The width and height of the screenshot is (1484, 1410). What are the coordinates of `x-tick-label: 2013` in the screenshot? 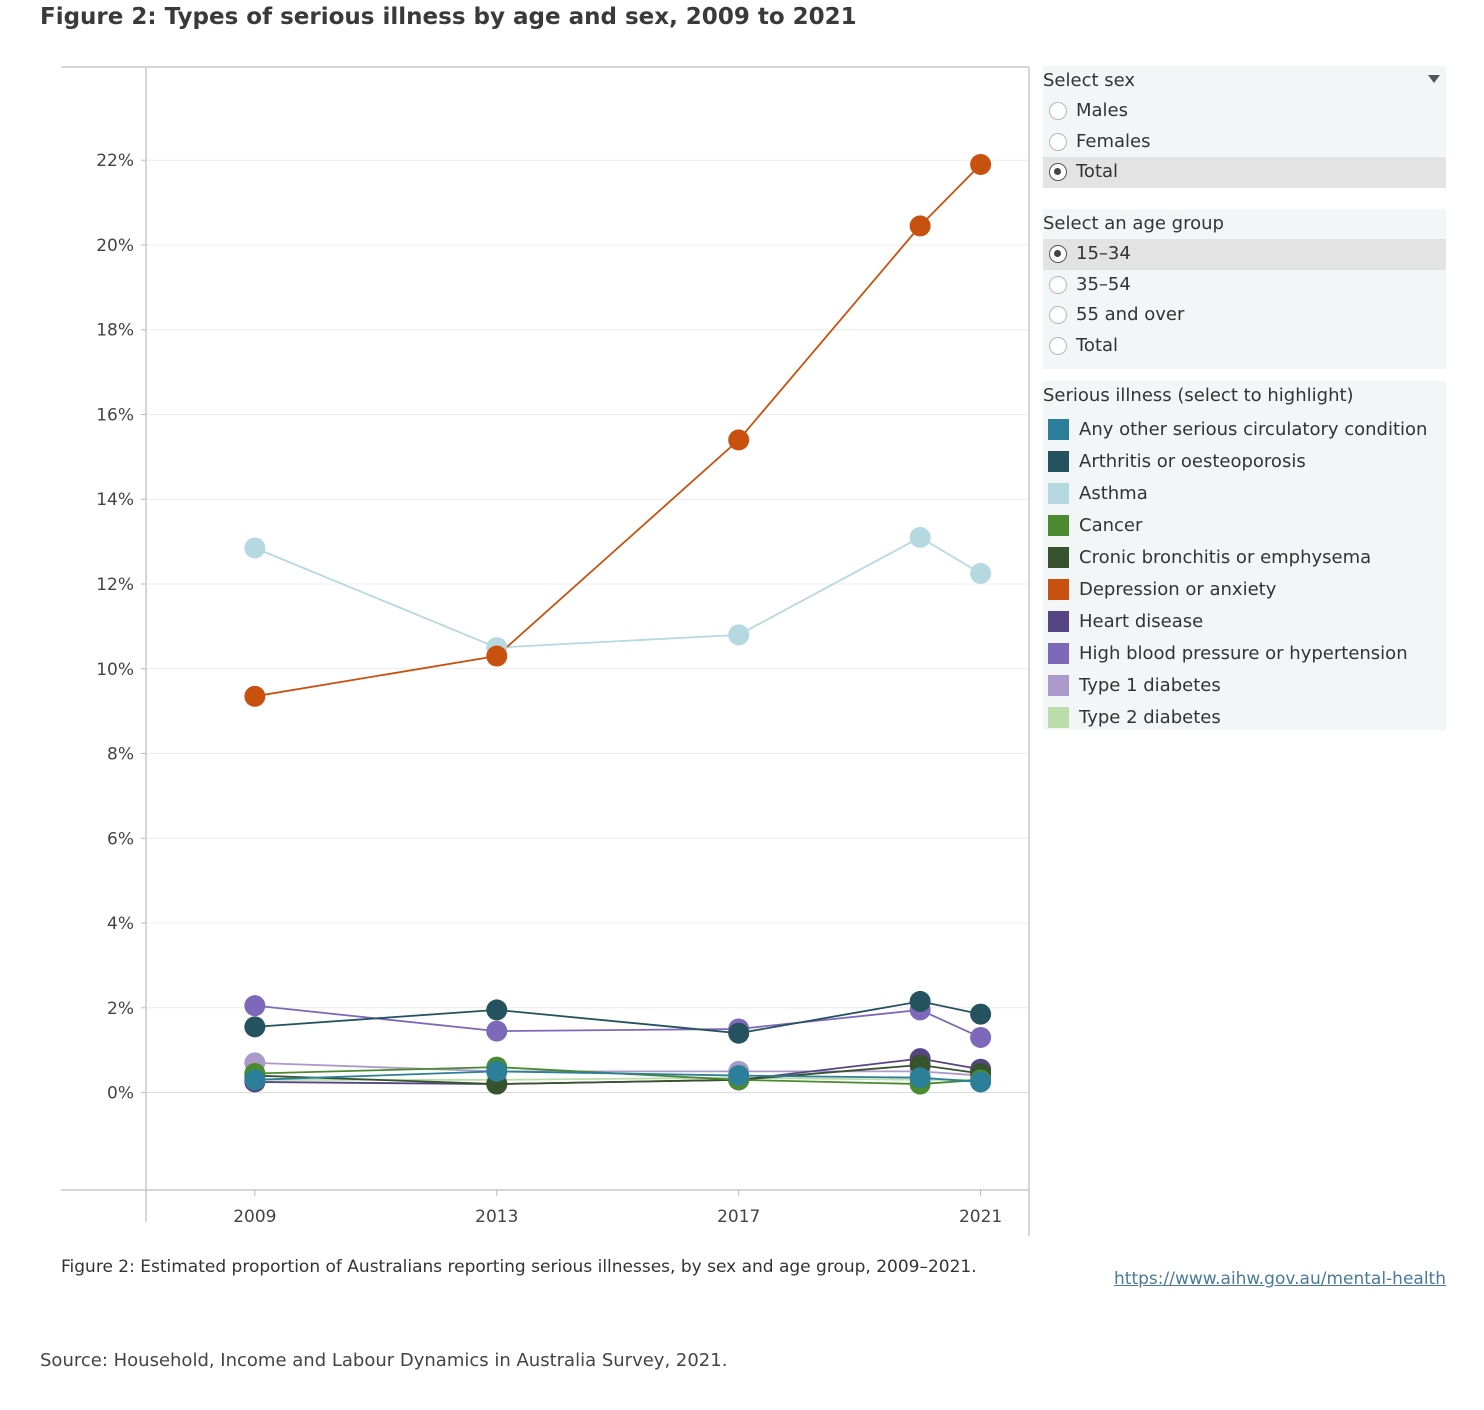 It's located at (496, 1217).